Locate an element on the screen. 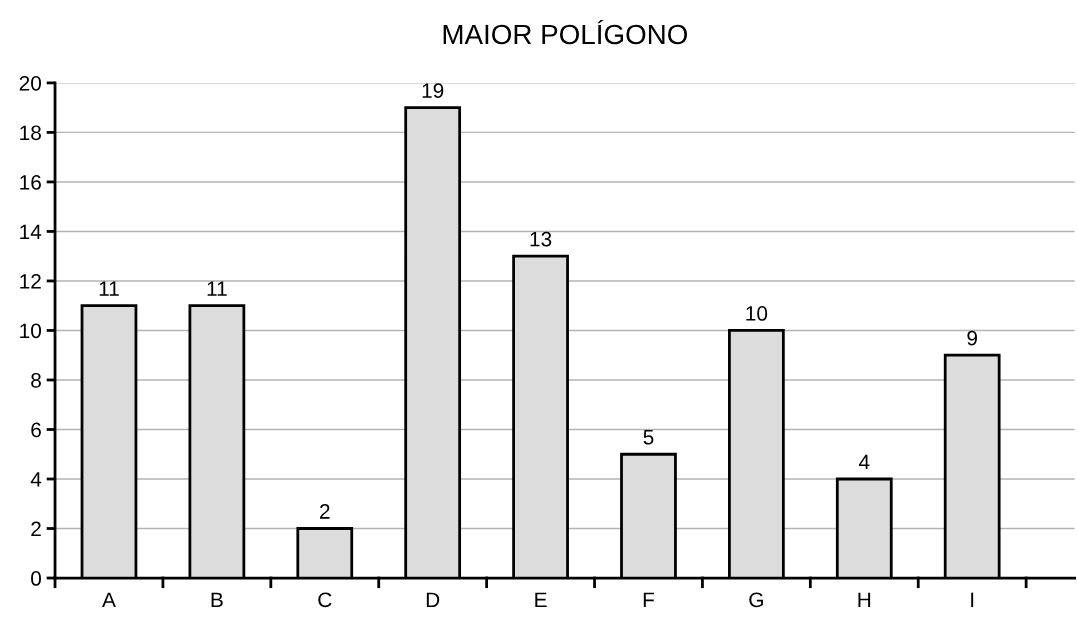  data-label: 5 is located at coordinates (648, 437).